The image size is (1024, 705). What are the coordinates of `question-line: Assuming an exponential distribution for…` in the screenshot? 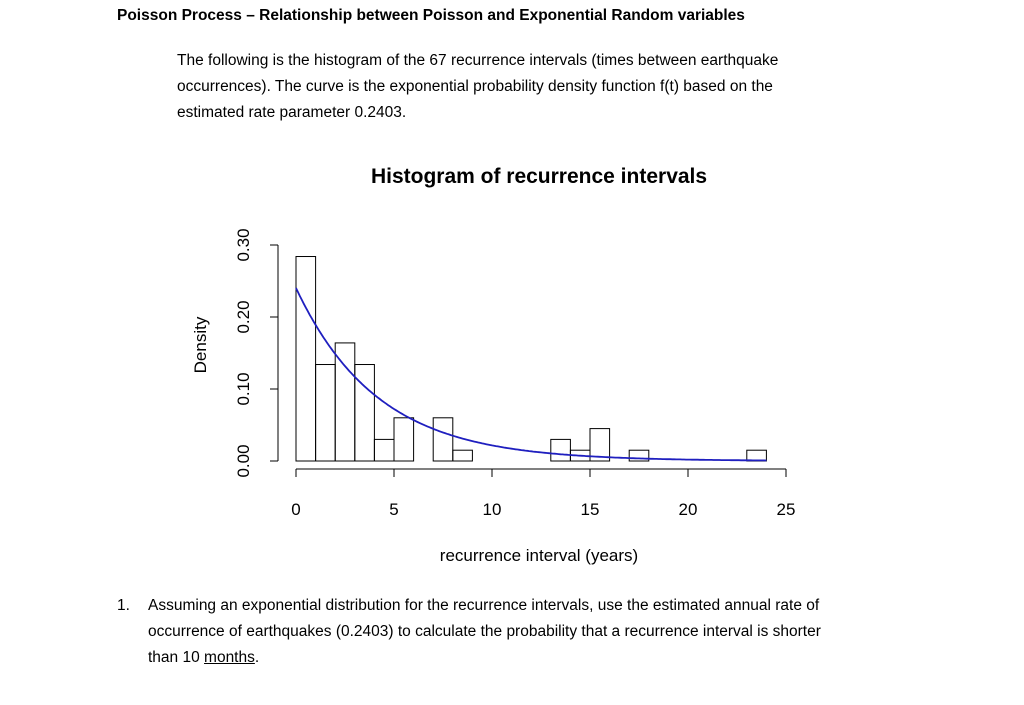 It's located at (484, 605).